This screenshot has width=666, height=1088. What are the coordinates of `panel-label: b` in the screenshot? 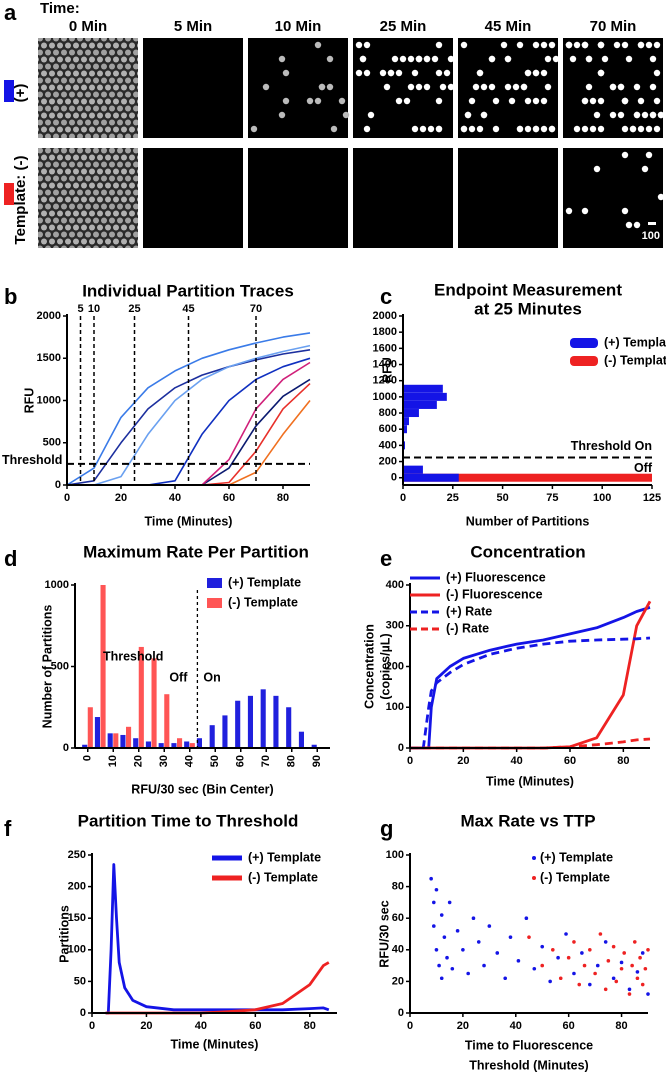 It's located at (10, 296).